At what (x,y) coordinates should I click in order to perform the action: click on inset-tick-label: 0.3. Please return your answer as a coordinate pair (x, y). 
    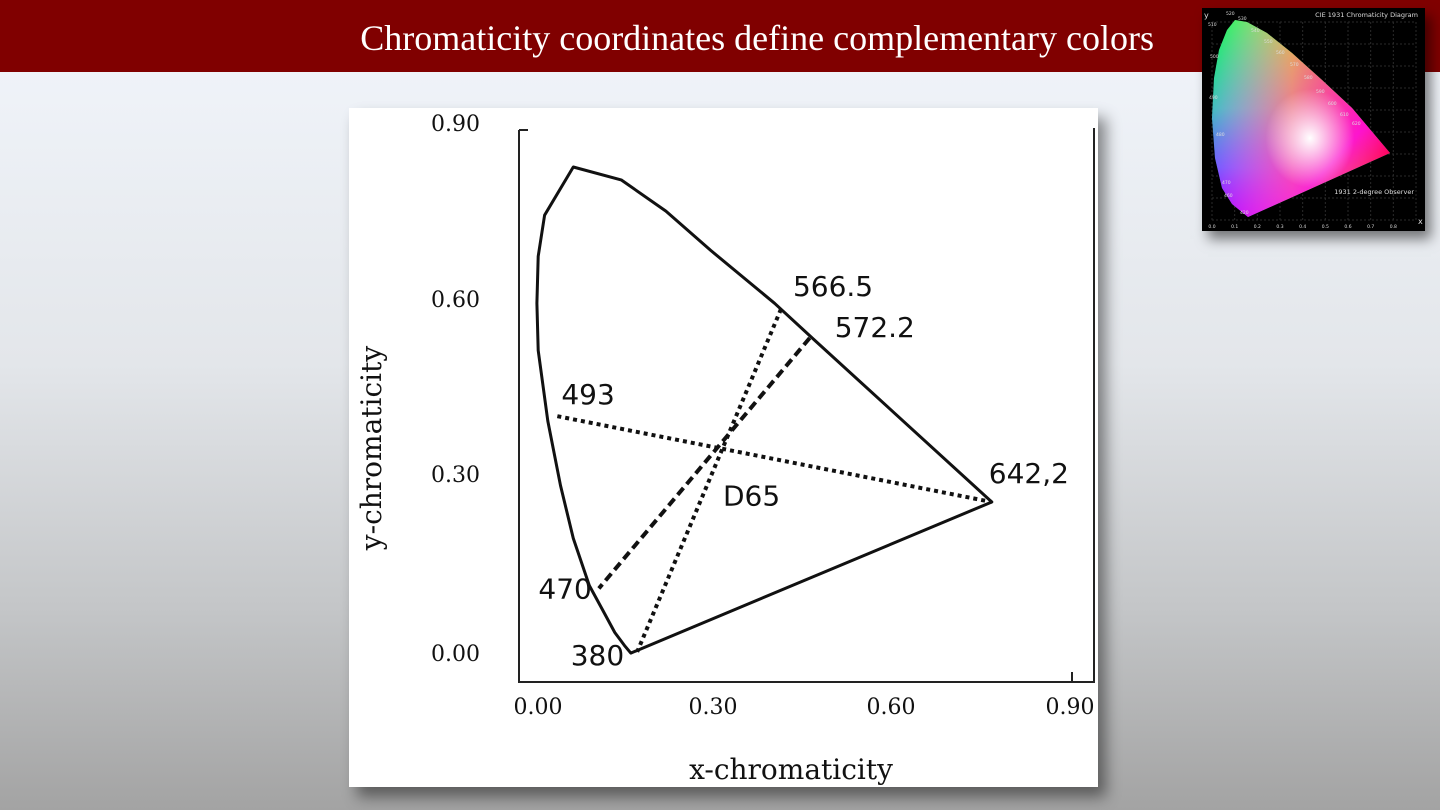
    Looking at the image, I should click on (1279, 227).